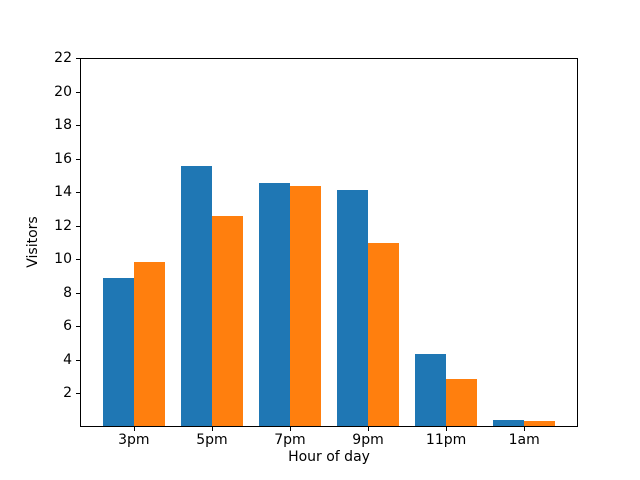 The image size is (640, 480). What do you see at coordinates (329, 457) in the screenshot?
I see `x-axis-label: Hour of day` at bounding box center [329, 457].